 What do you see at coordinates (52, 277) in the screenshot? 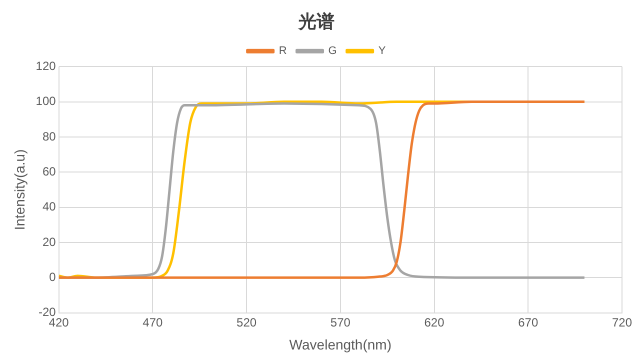
I see `y-tick-label: 0` at bounding box center [52, 277].